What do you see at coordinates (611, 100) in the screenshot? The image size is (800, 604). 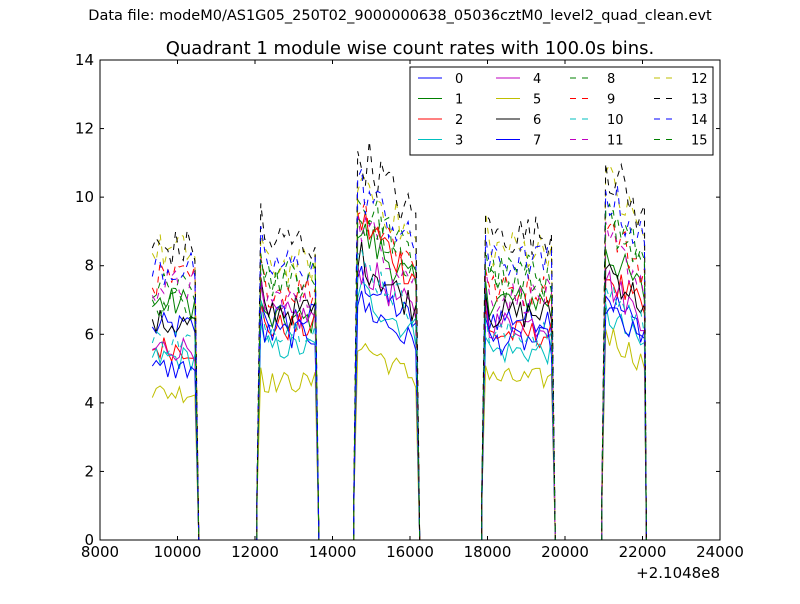 I see `legend-label-9: 9` at bounding box center [611, 100].